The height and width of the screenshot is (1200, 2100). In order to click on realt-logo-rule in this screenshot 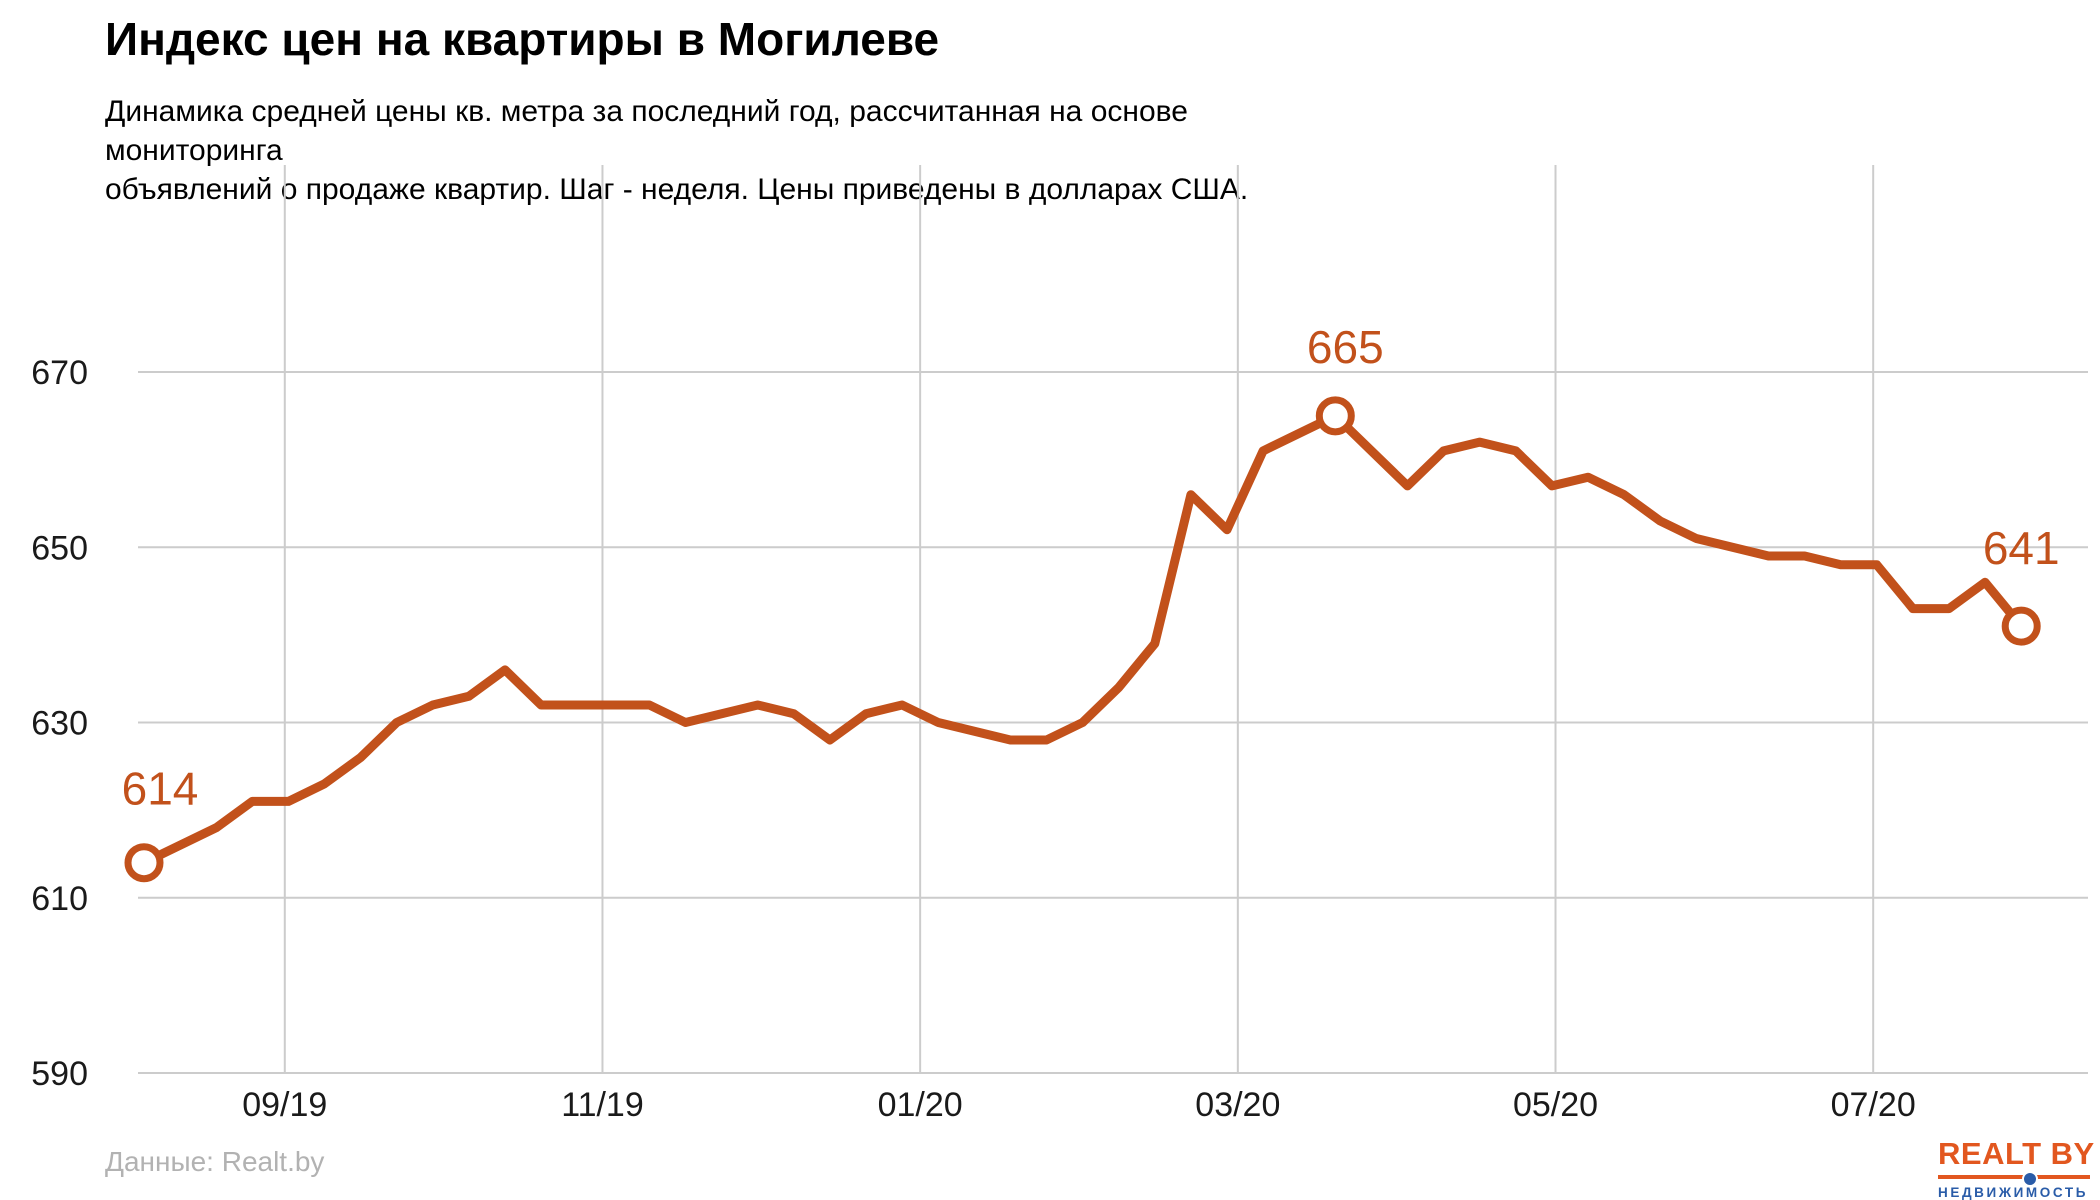, I will do `click(2014, 1179)`.